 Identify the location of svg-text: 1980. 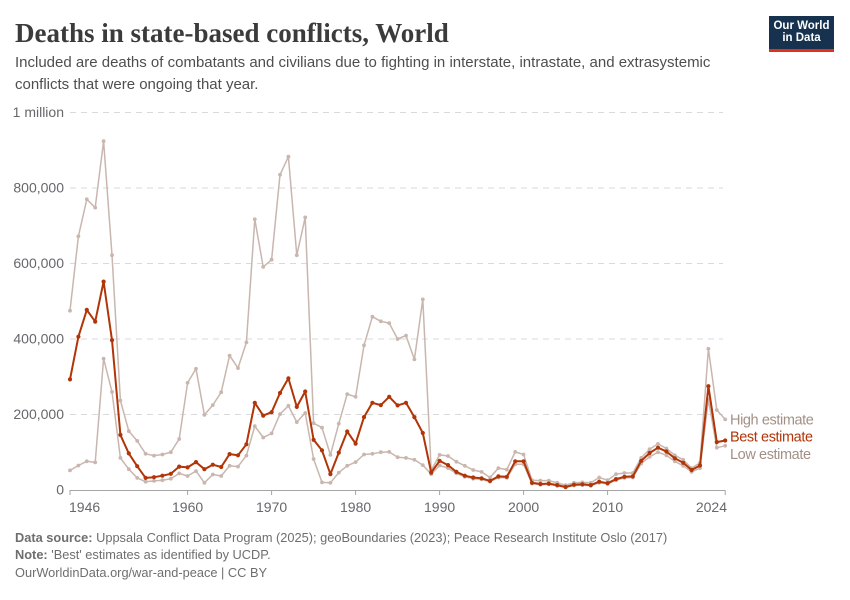
(355, 507).